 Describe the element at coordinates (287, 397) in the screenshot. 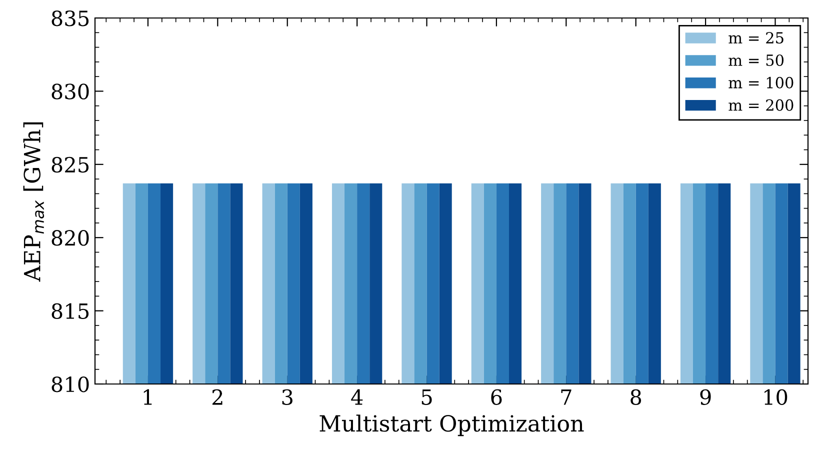

I see `x-tick-label: 3` at that location.